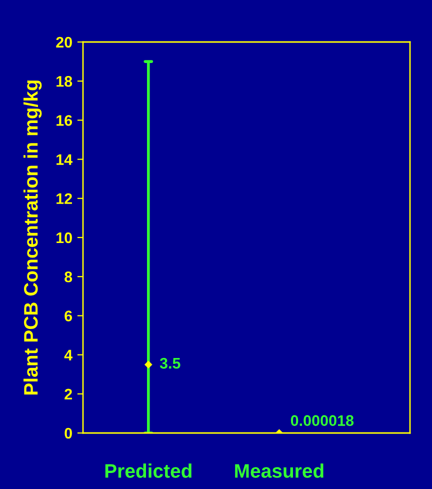 Image resolution: width=432 pixels, height=489 pixels. Describe the element at coordinates (64, 238) in the screenshot. I see `y-tick-label: 10` at that location.